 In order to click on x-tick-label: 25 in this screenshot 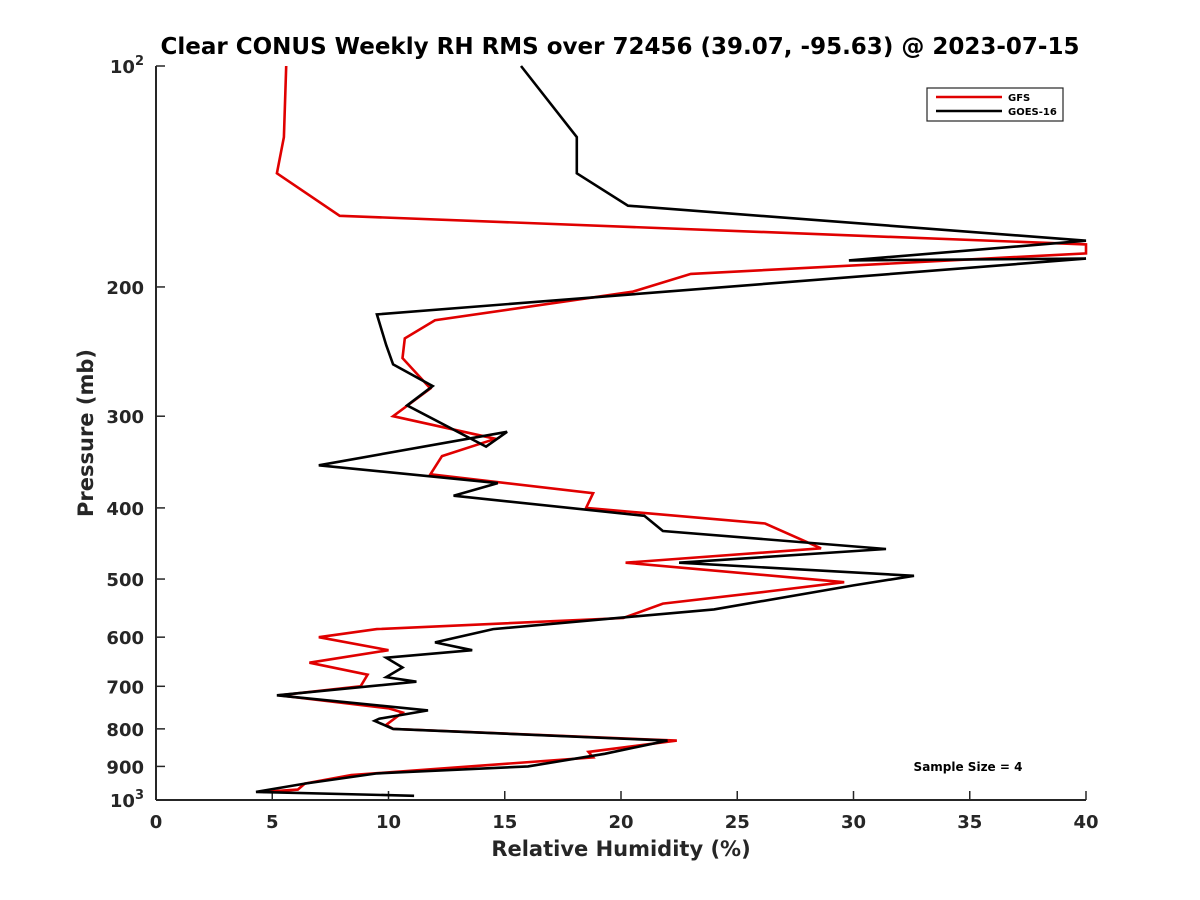, I will do `click(737, 822)`.